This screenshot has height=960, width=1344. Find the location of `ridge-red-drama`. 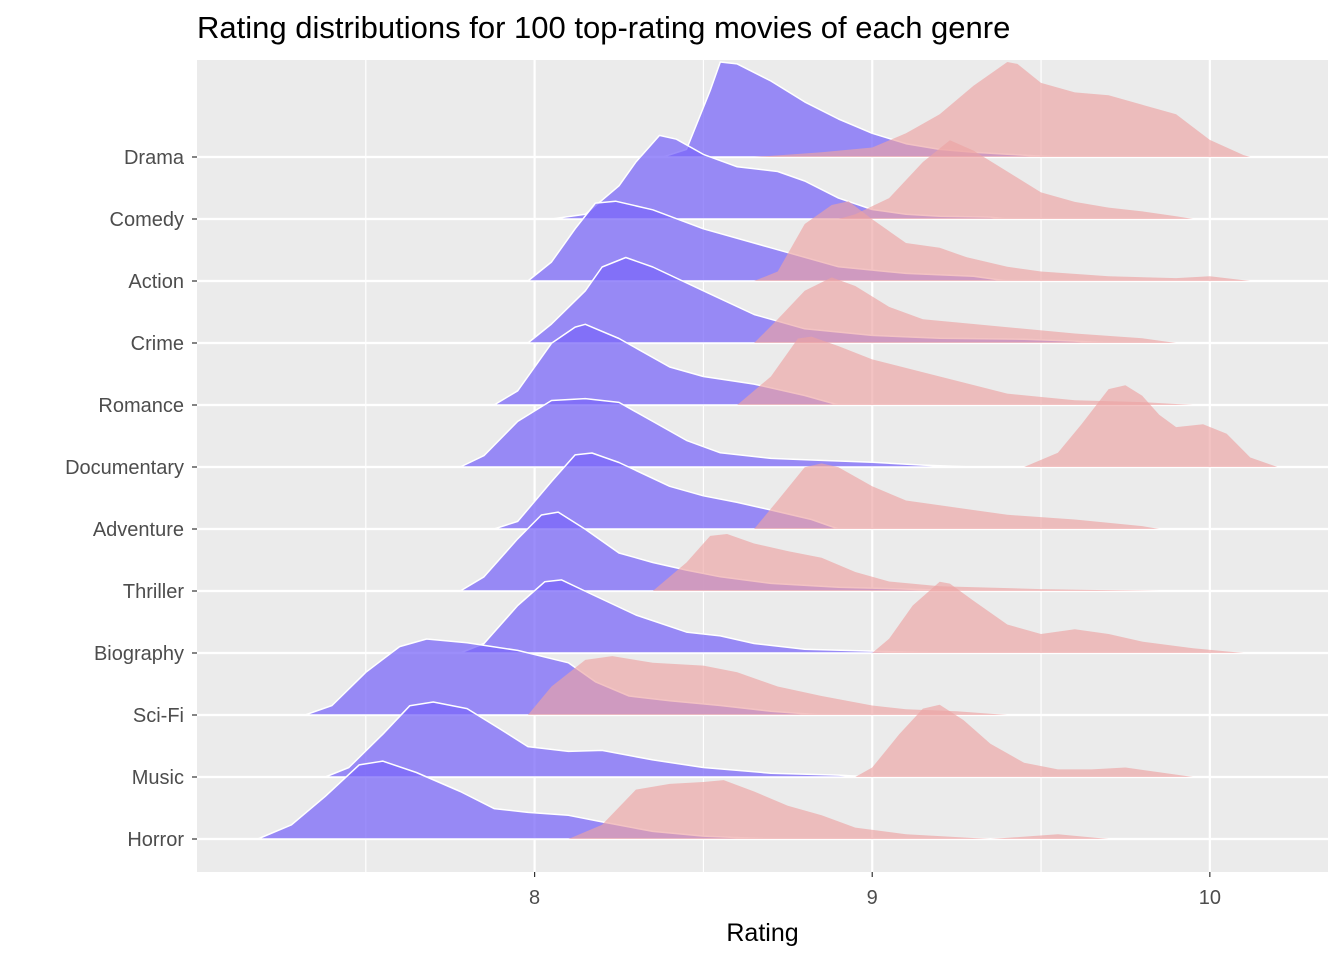

ridge-red-drama is located at coordinates (1002, 109).